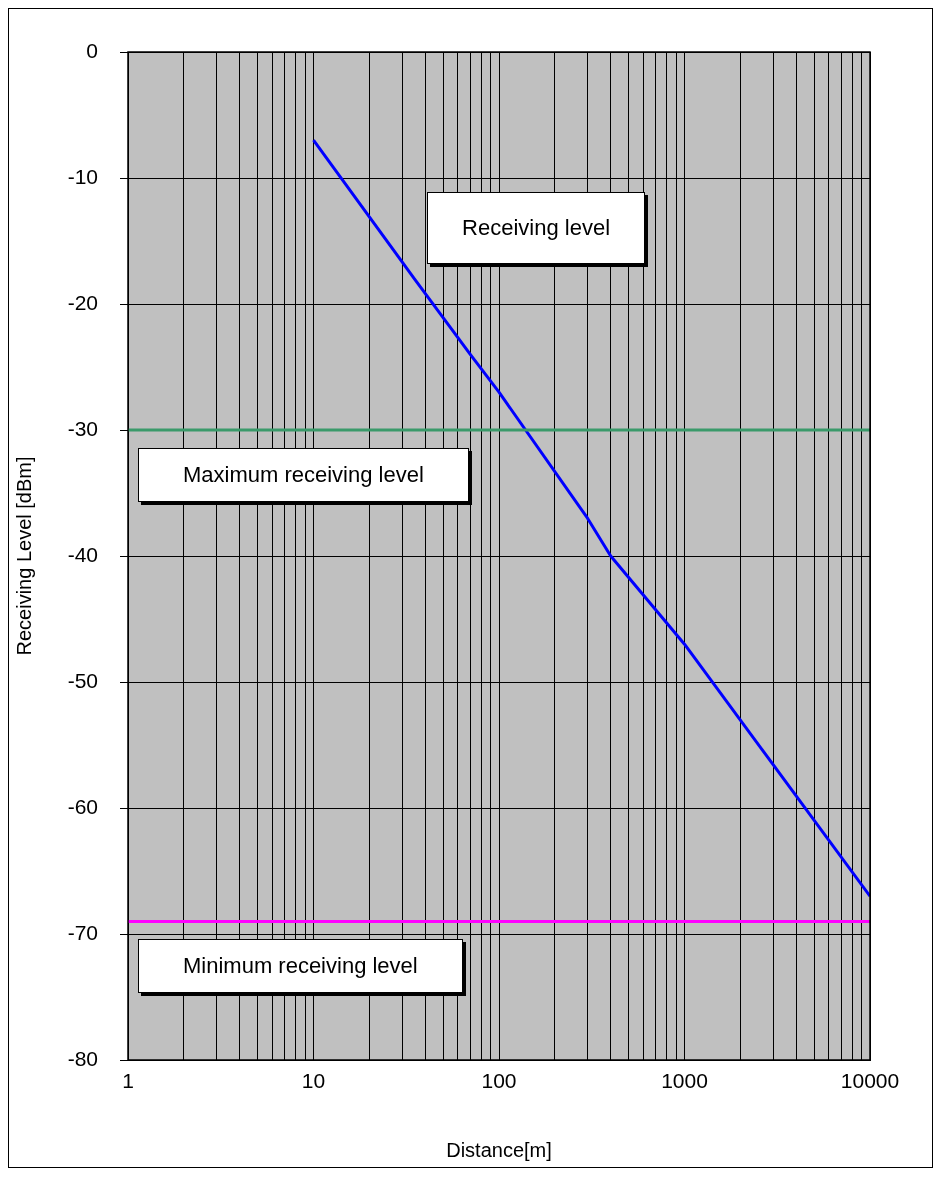  I want to click on ref-line-label: Minimum receiving level, so click(300, 966).